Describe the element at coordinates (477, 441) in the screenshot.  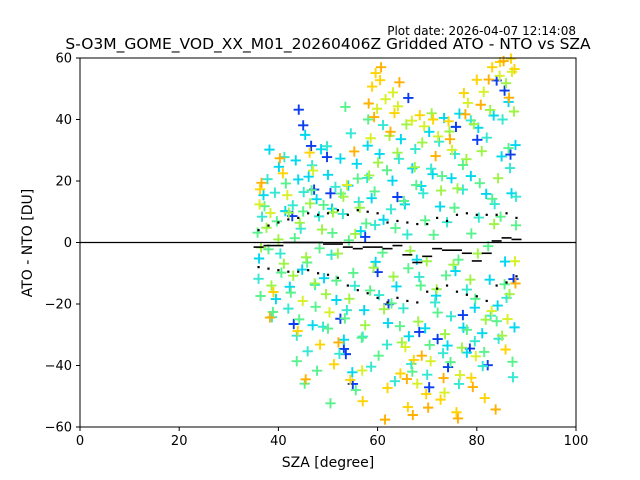
I see `x-tick-label: 80` at that location.